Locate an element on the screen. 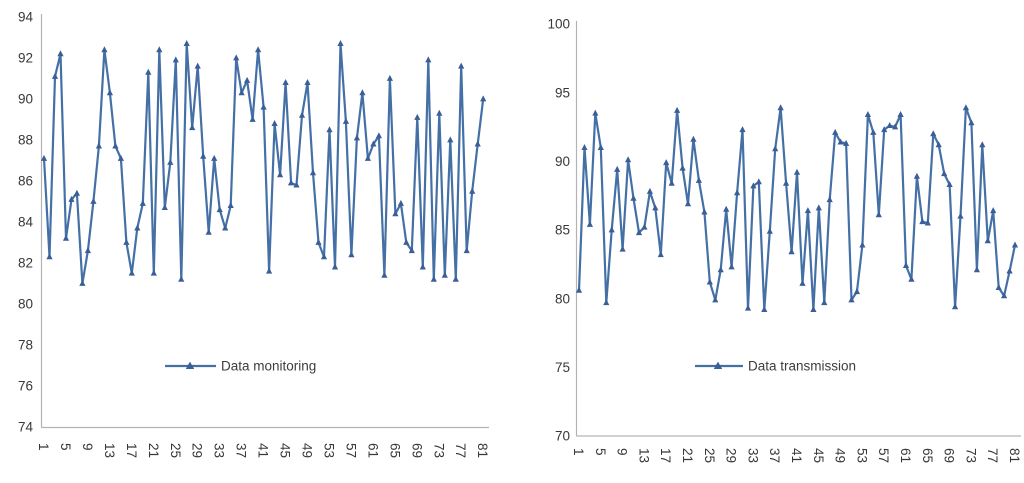  x-tick-label: 77 is located at coordinates (992, 455).